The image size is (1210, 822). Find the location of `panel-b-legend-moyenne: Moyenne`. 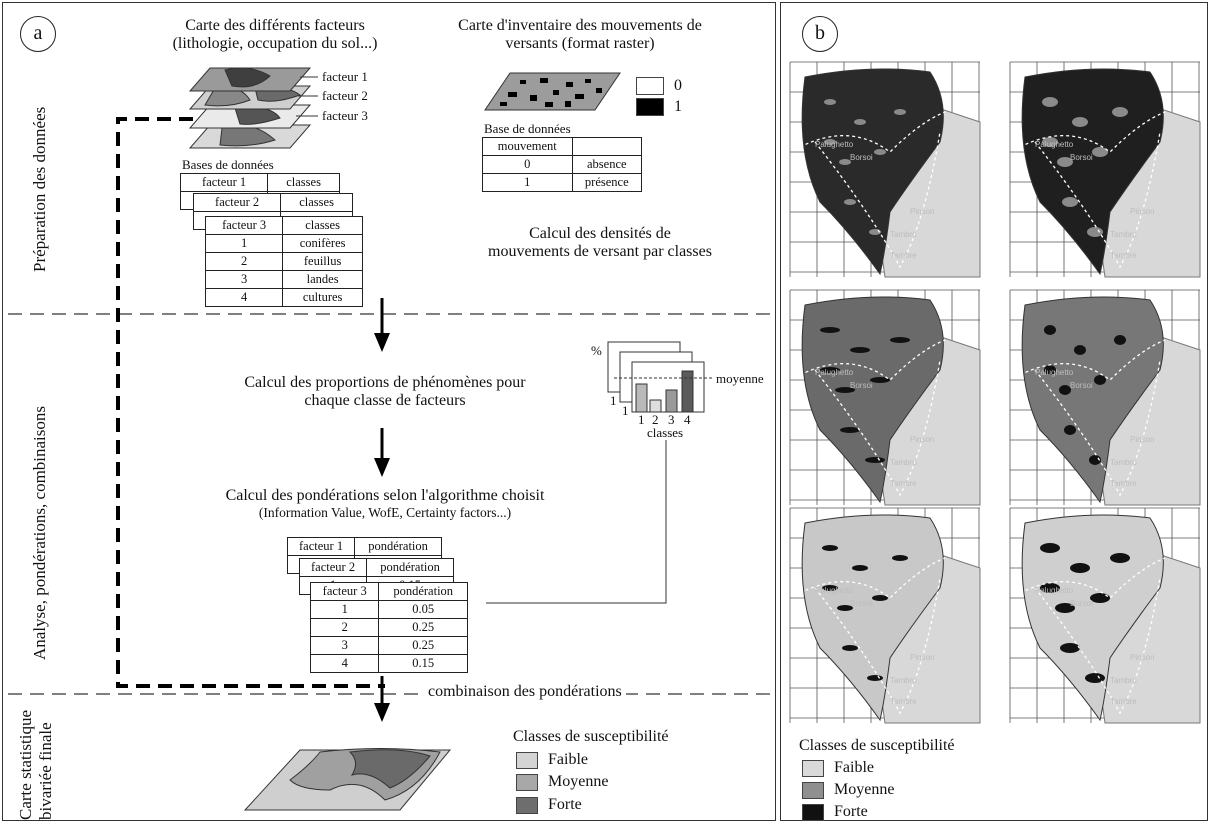

panel-b-legend-moyenne: Moyenne is located at coordinates (848, 790).